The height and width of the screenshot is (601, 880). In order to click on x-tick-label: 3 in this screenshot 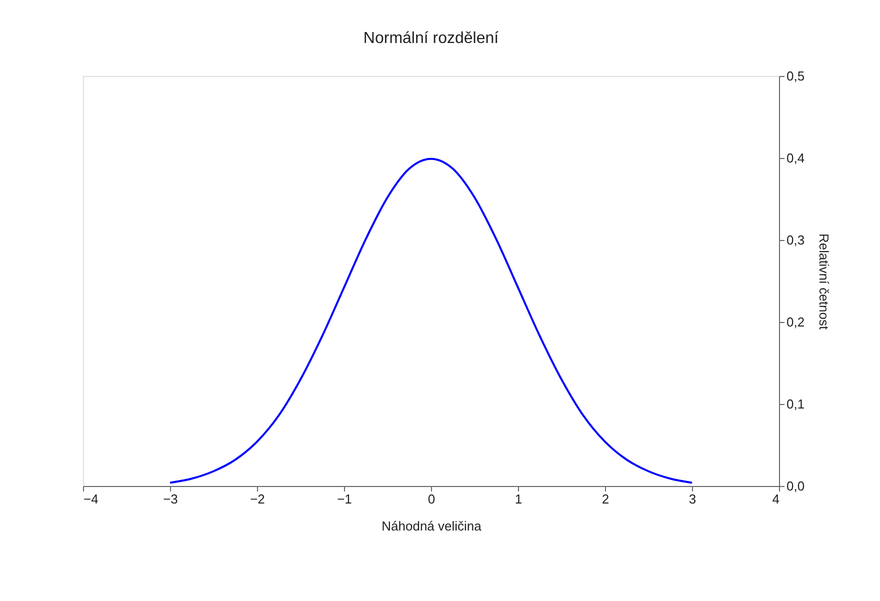, I will do `click(692, 499)`.